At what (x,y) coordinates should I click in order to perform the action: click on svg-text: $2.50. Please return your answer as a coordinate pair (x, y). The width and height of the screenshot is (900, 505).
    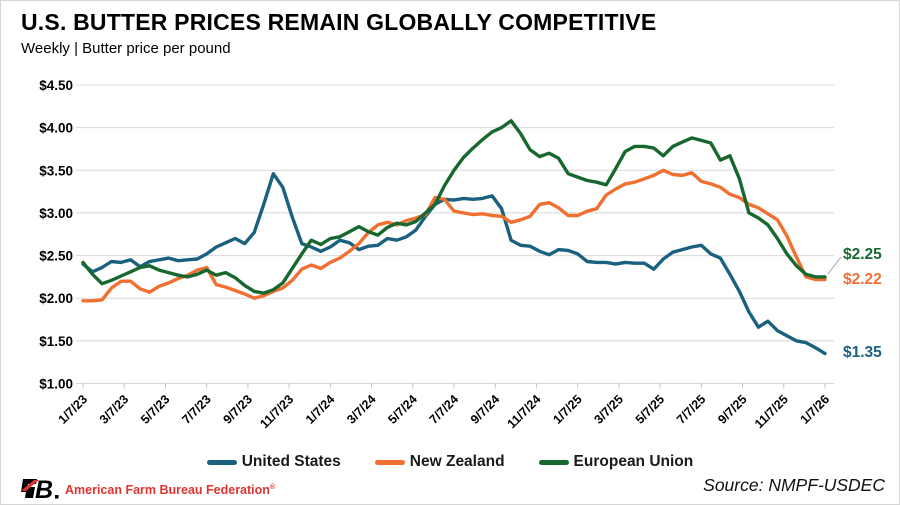
    Looking at the image, I should click on (56, 256).